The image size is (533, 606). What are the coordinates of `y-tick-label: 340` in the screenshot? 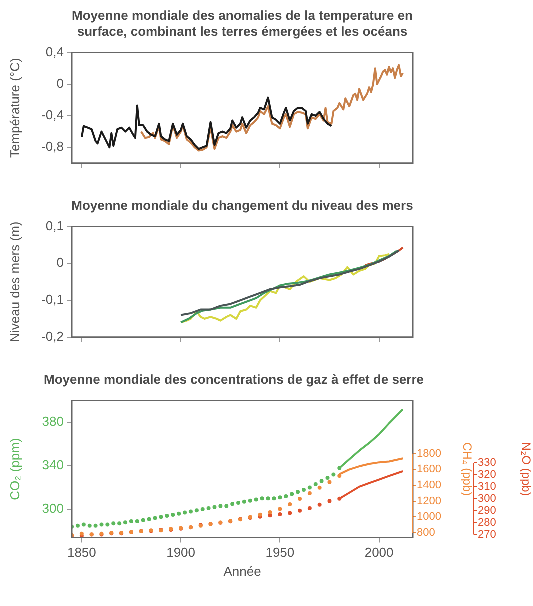 It's located at (53, 465).